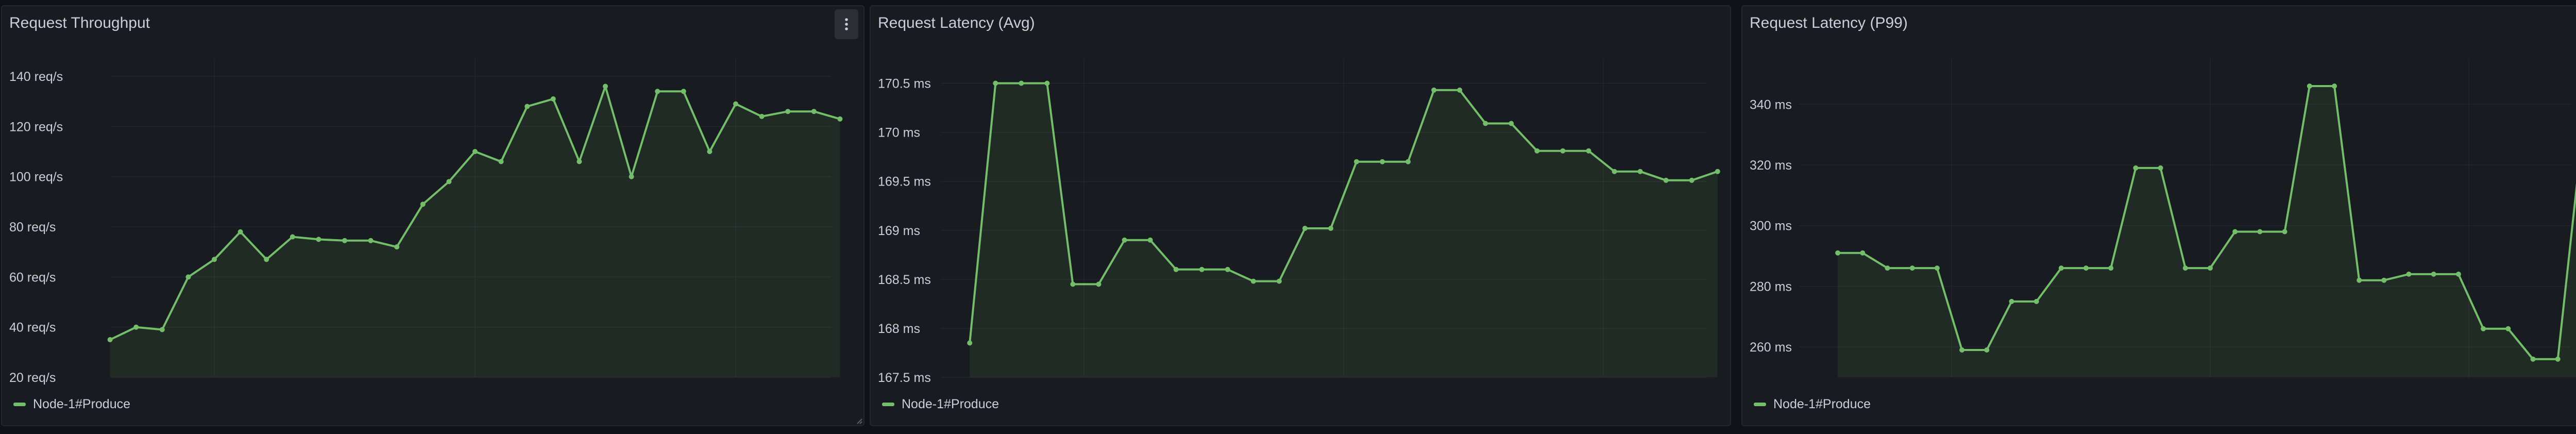 Image resolution: width=2576 pixels, height=434 pixels. Describe the element at coordinates (36, 177) in the screenshot. I see `y-tick-label: 100 req/s` at that location.